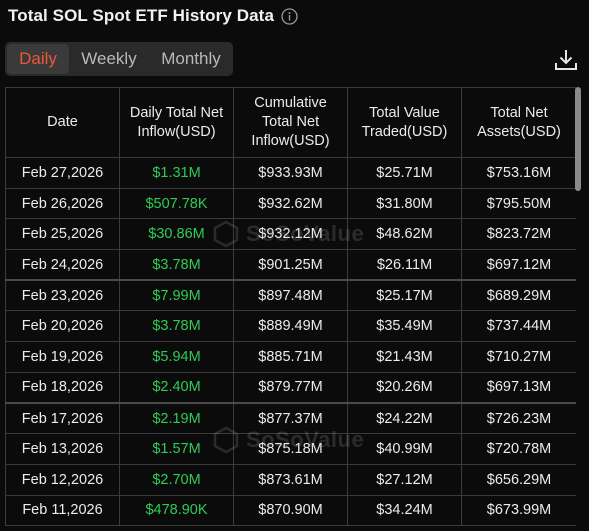 The image size is (589, 531). I want to click on table-row: Feb 23,2026 $7.99M $897.48M $25.17M $689.29M, so click(290, 295).